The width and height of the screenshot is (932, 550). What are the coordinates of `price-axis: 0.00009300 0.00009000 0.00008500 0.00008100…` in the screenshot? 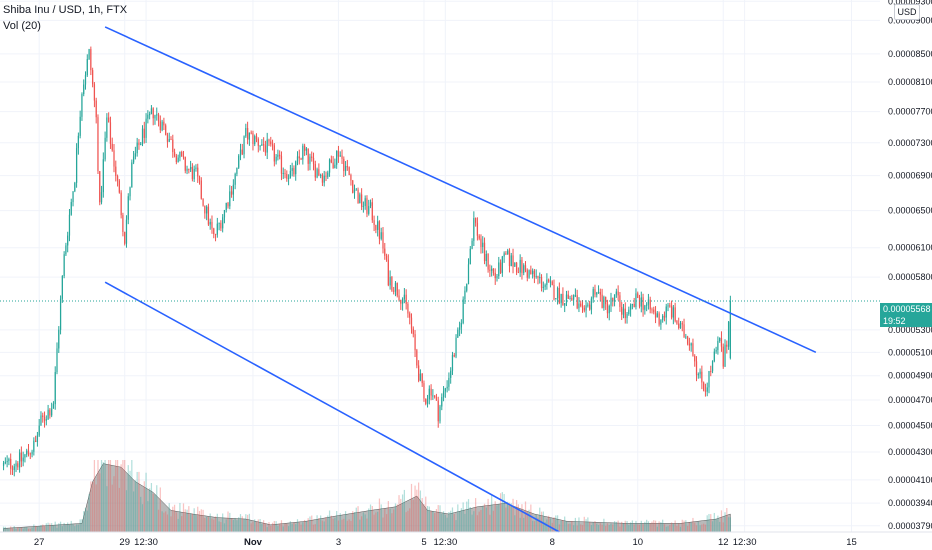 It's located at (910, 265).